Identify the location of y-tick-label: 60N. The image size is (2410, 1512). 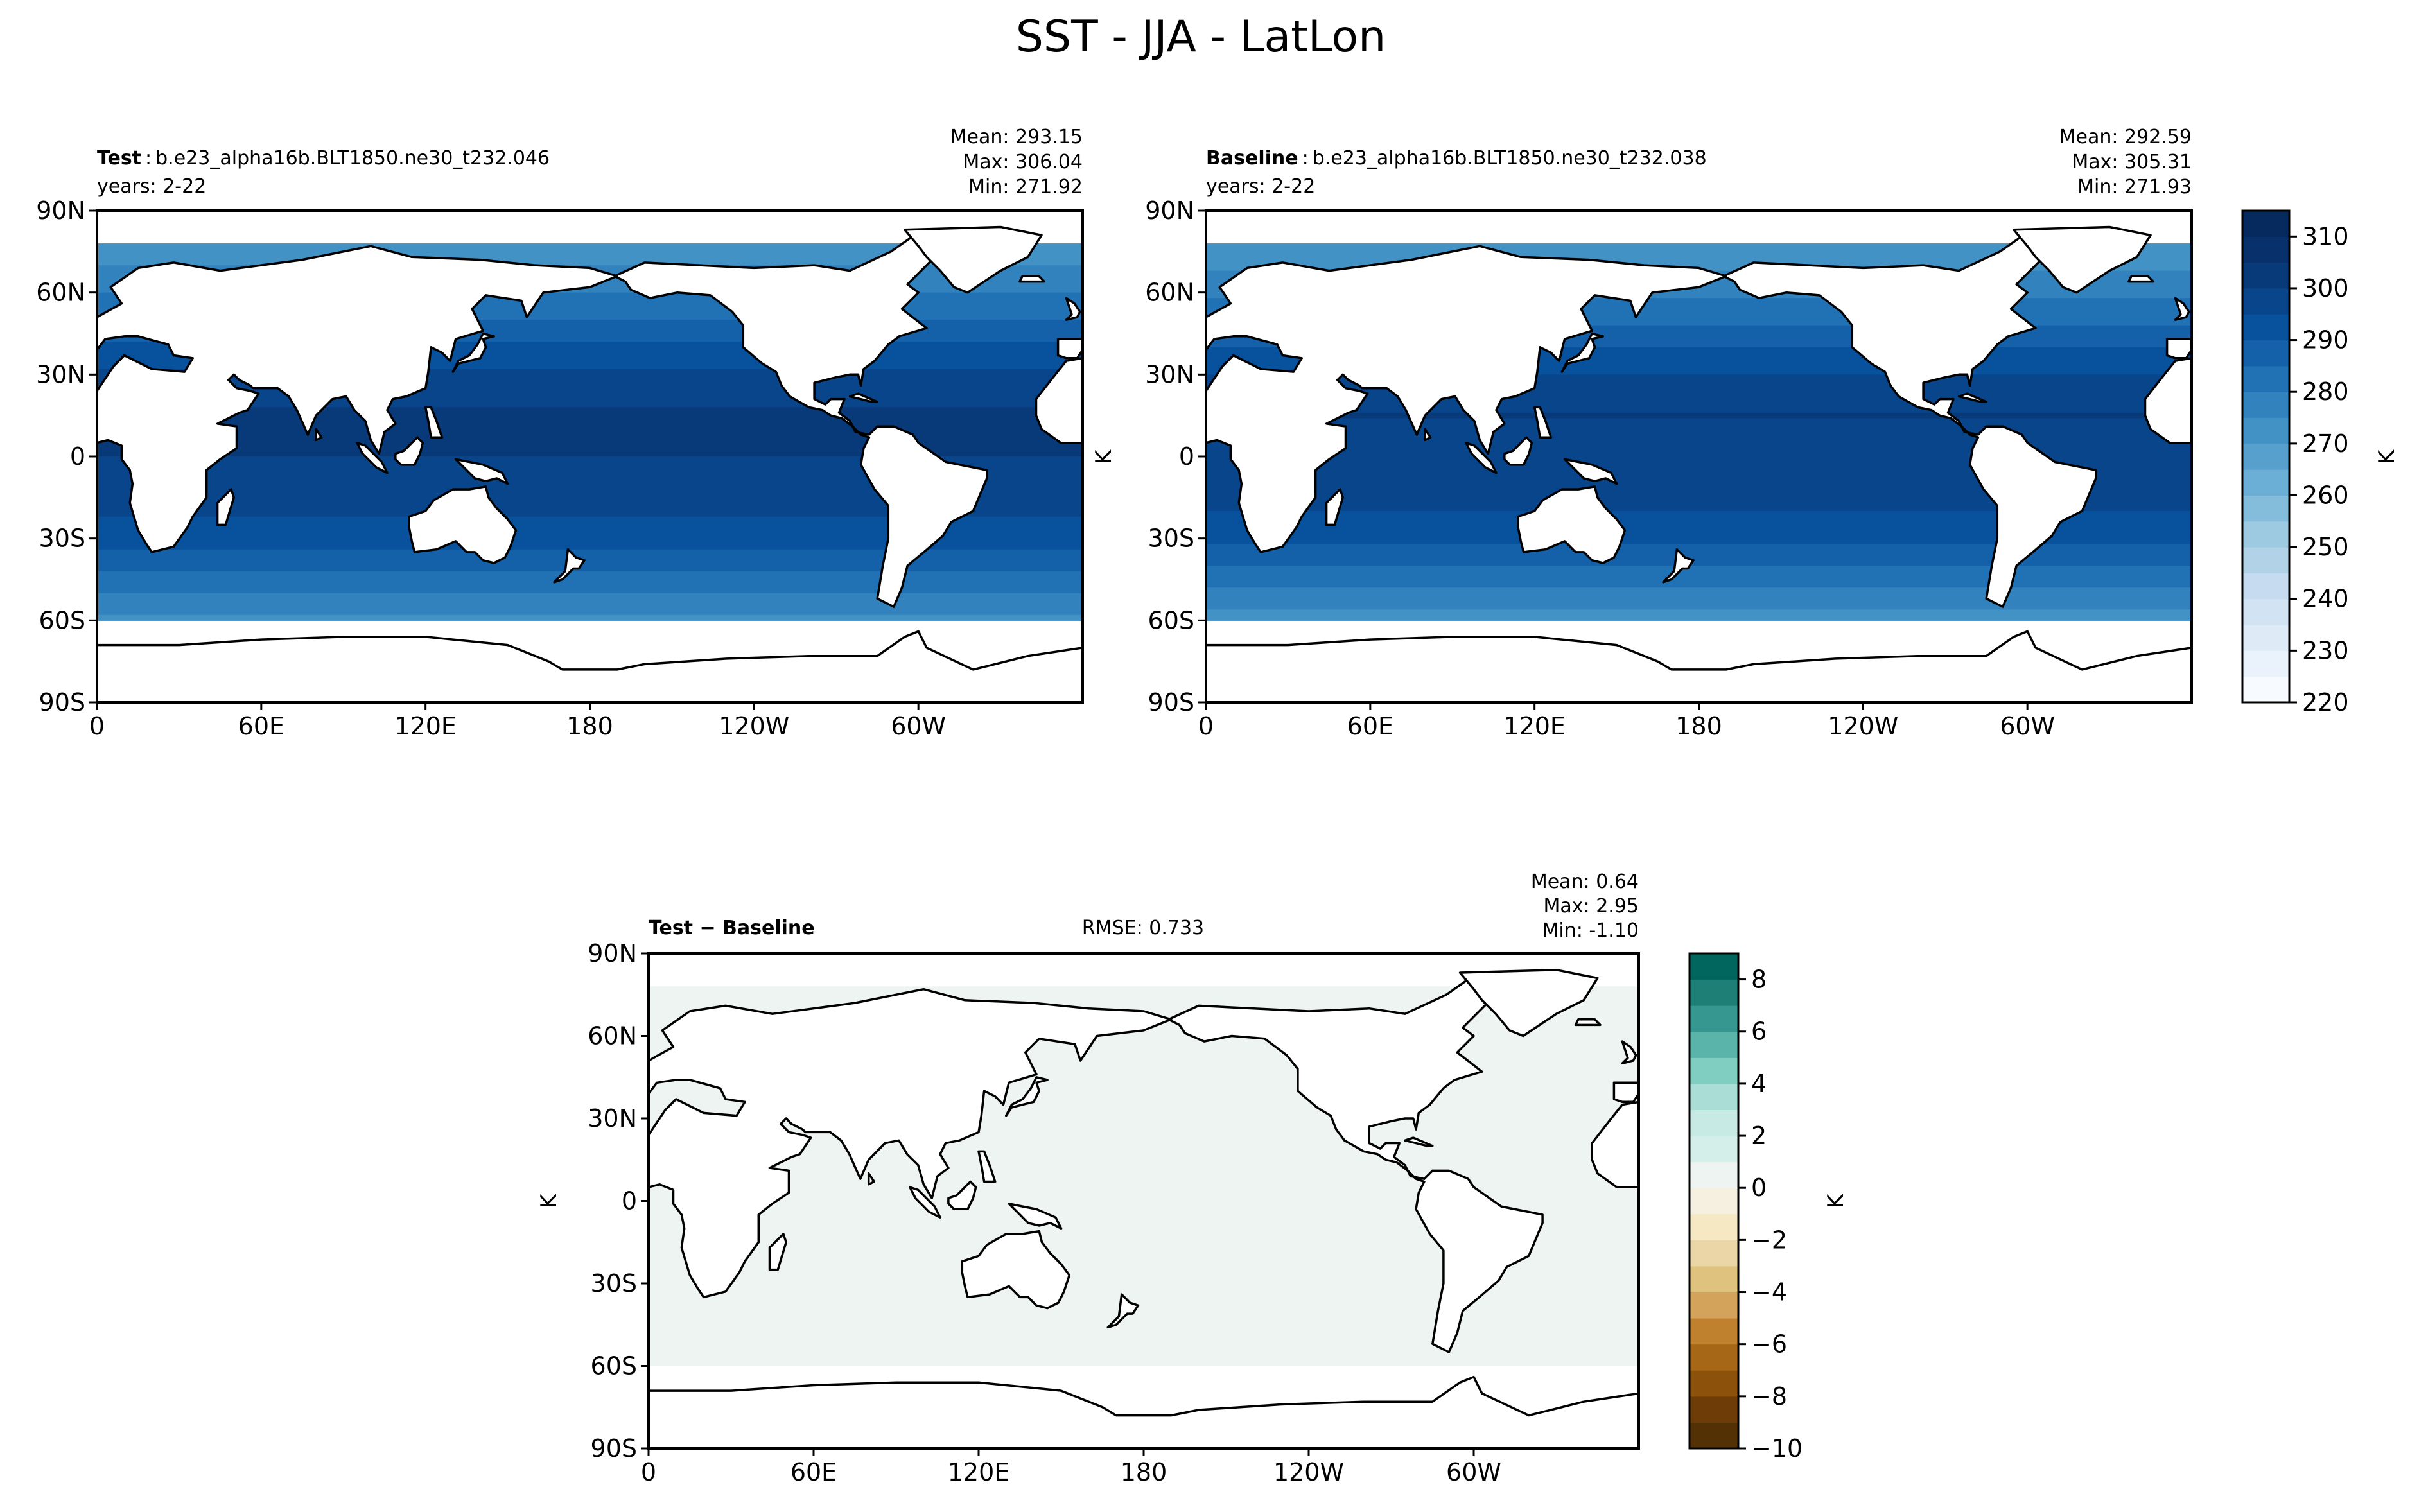
(1169, 293).